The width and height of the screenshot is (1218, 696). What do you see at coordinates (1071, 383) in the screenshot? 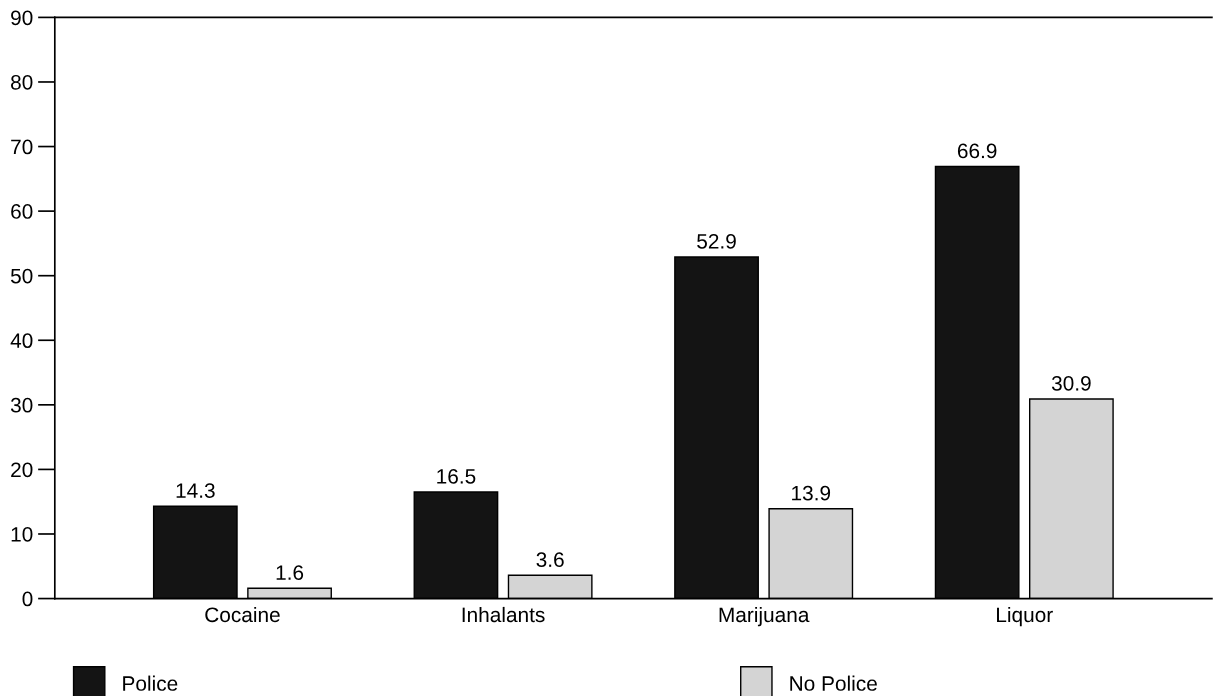
I see `data-label: 30.9` at bounding box center [1071, 383].